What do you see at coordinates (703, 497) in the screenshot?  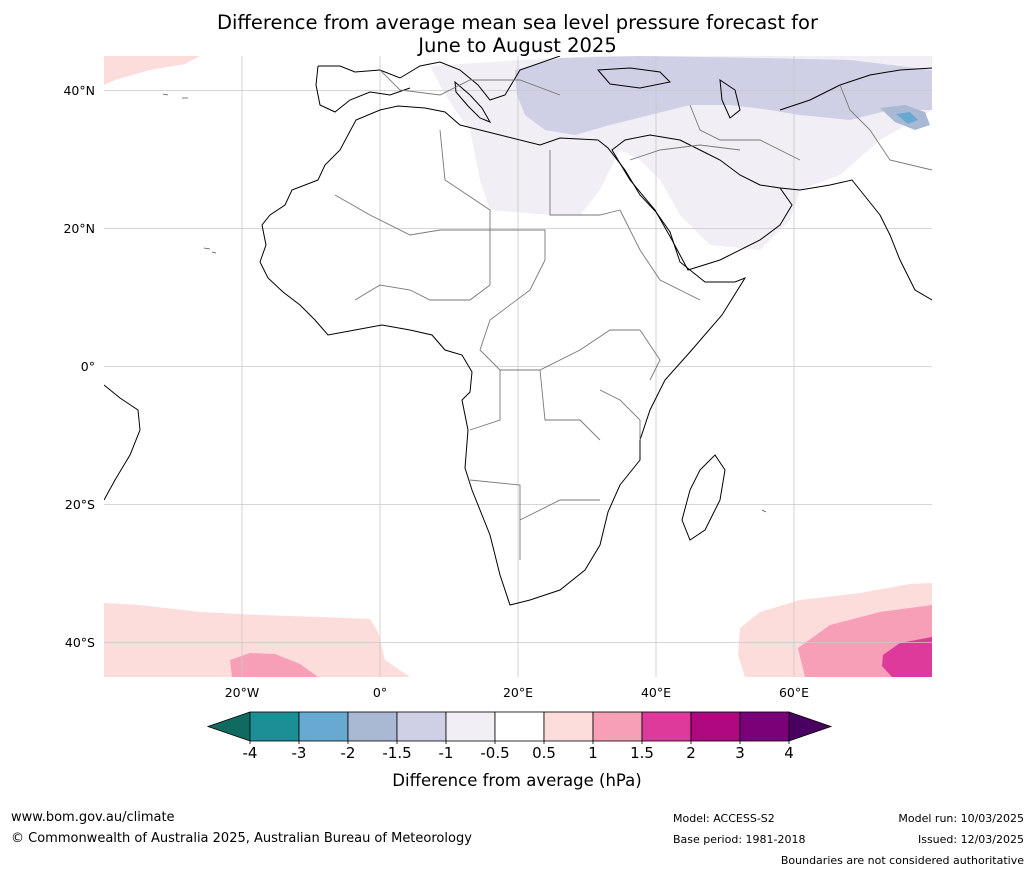 I see `madagascar-coastline` at bounding box center [703, 497].